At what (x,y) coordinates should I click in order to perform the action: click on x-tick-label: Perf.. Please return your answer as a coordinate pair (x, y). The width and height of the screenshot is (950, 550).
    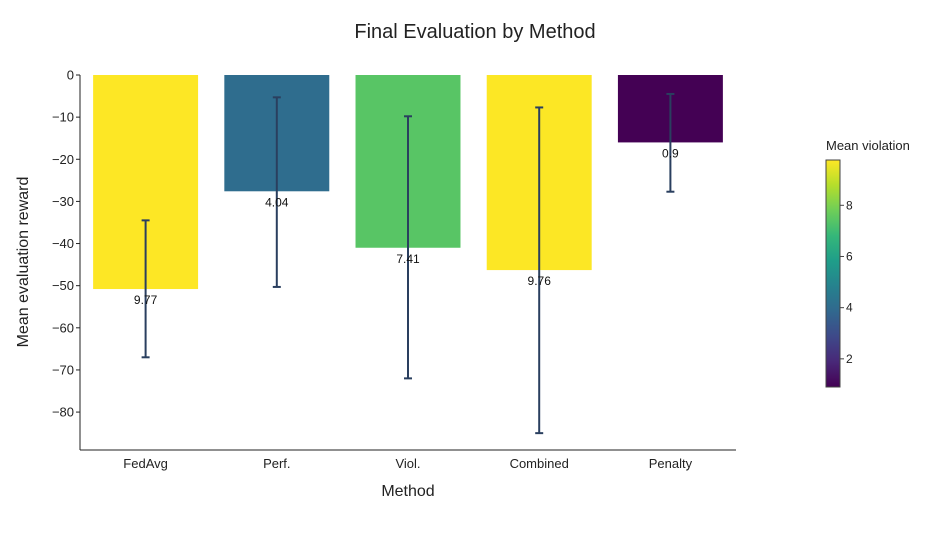
    Looking at the image, I should click on (276, 463).